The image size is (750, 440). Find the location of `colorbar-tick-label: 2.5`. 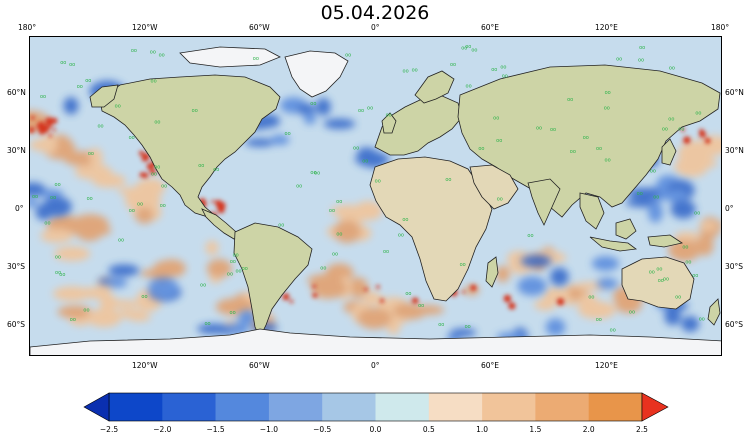

colorbar-tick-label: 2.5 is located at coordinates (642, 429).